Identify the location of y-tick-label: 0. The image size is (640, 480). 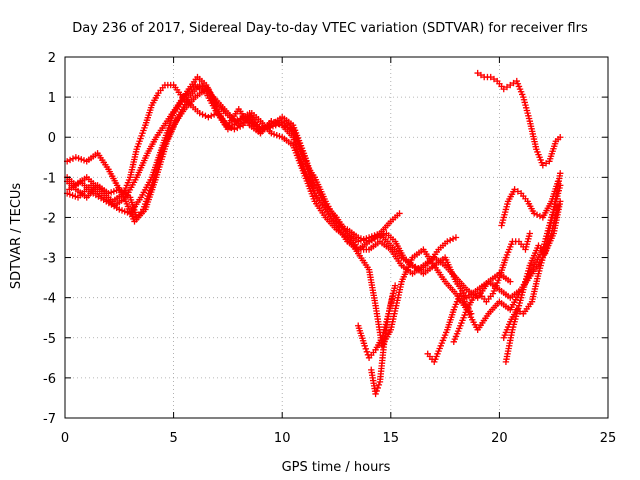
(52, 138).